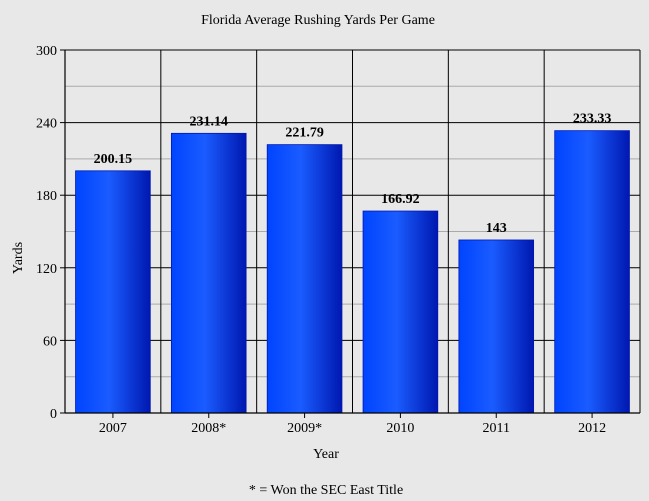 The image size is (649, 501). Describe the element at coordinates (304, 428) in the screenshot. I see `x-tick-label: 2009*` at that location.